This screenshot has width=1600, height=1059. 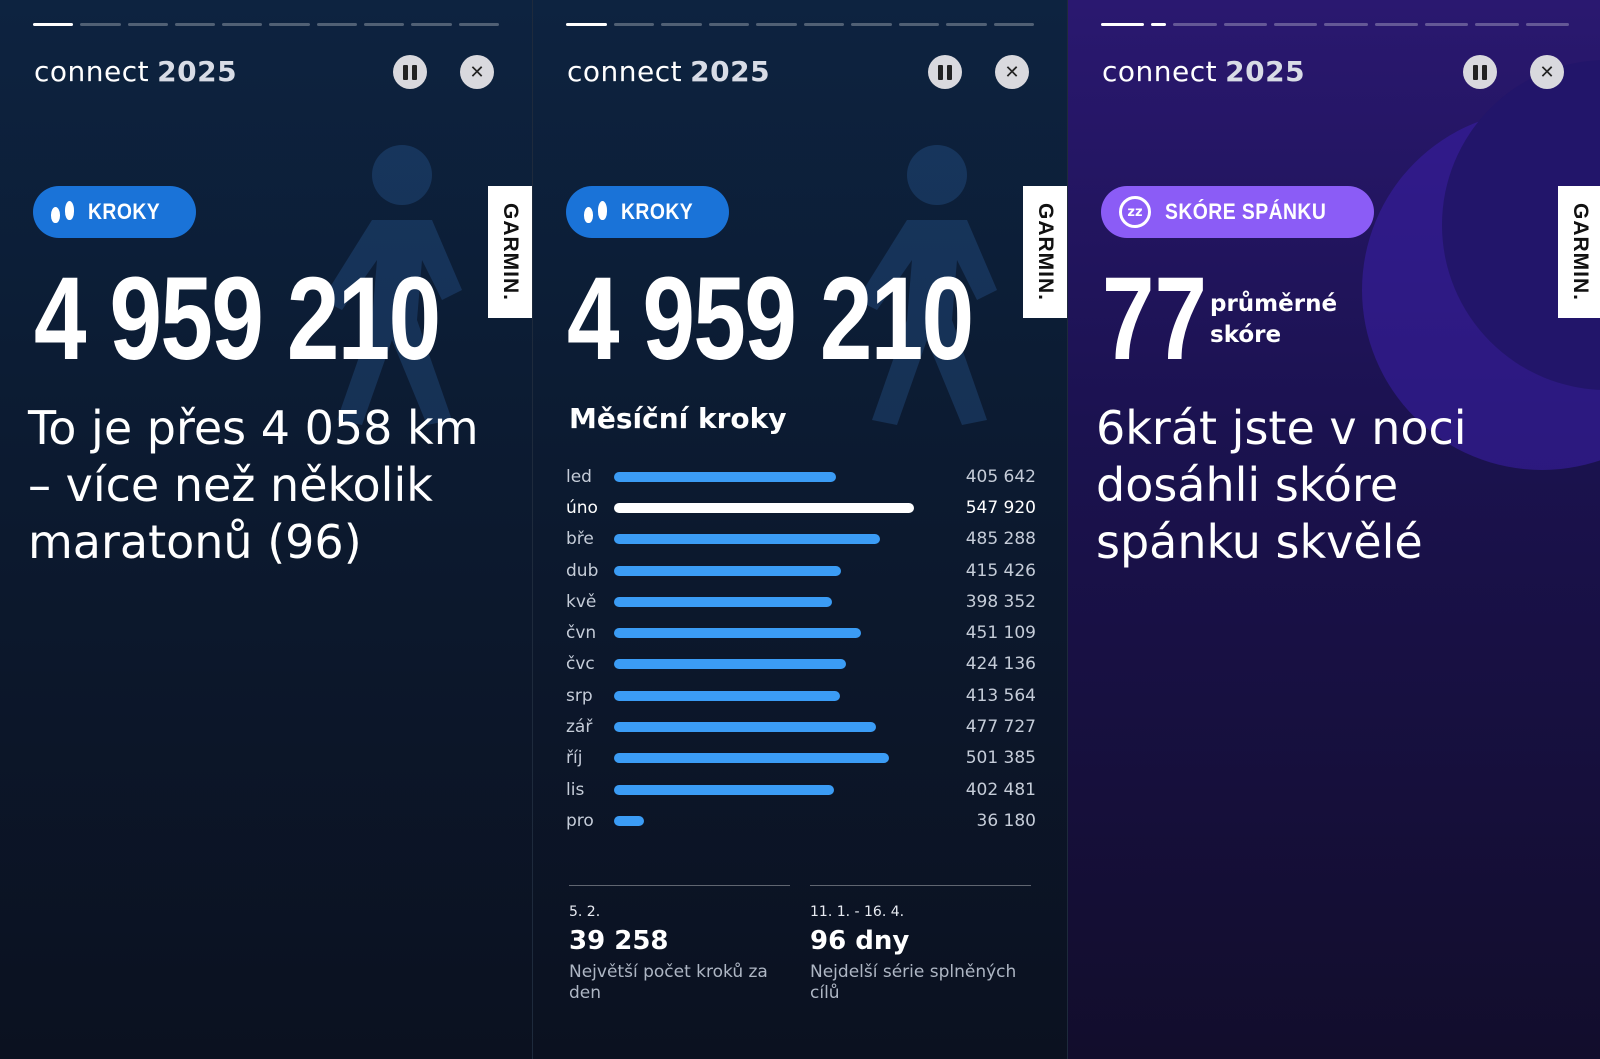 I want to click on chart-bar-row: dub 415 426, so click(x=801, y=570).